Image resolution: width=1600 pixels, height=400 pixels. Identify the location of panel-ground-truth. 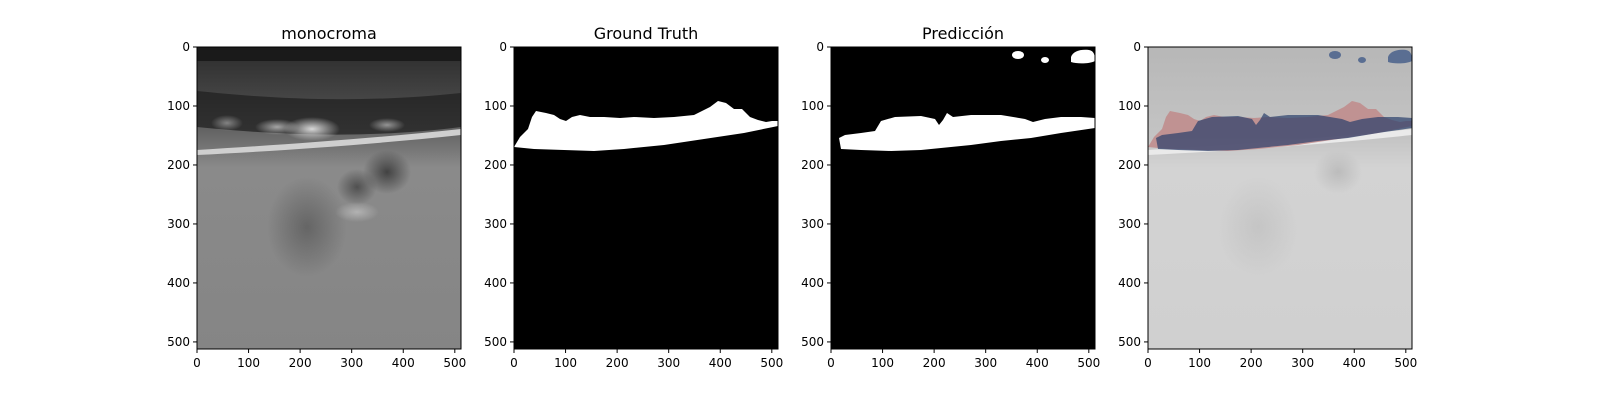
(646, 198).